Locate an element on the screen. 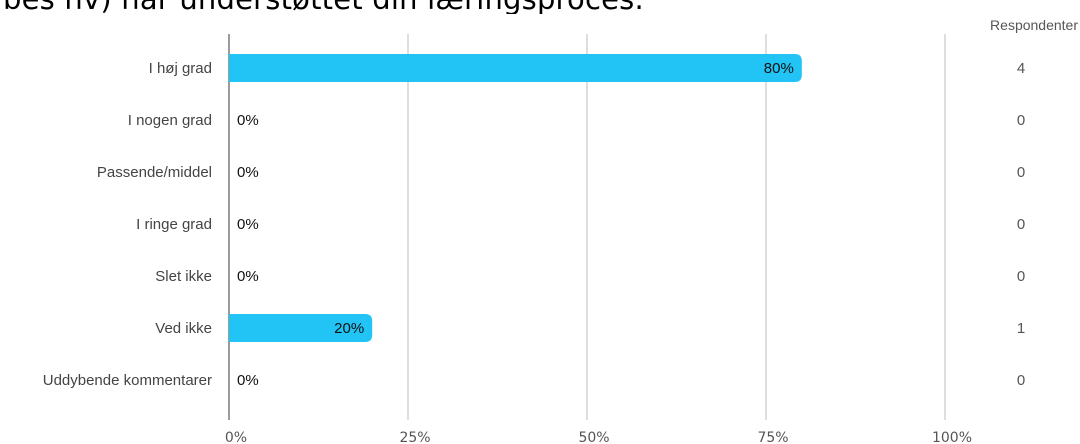 This screenshot has width=1080, height=444. category-label: I ringe grad is located at coordinates (174, 224).